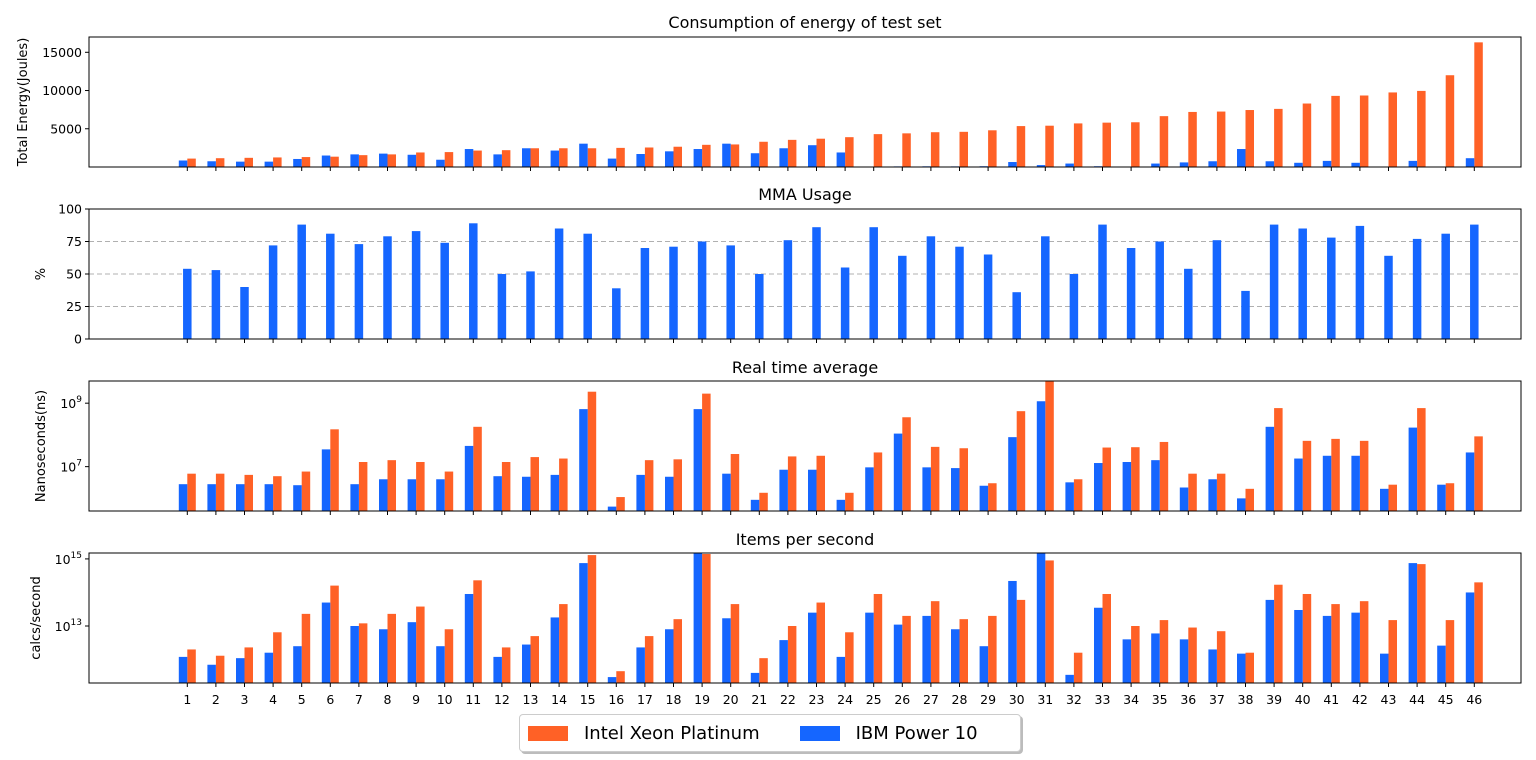 Image resolution: width=1536 pixels, height=760 pixels. What do you see at coordinates (36, 617) in the screenshot?
I see `panel-4-ylabel: calcs/second` at bounding box center [36, 617].